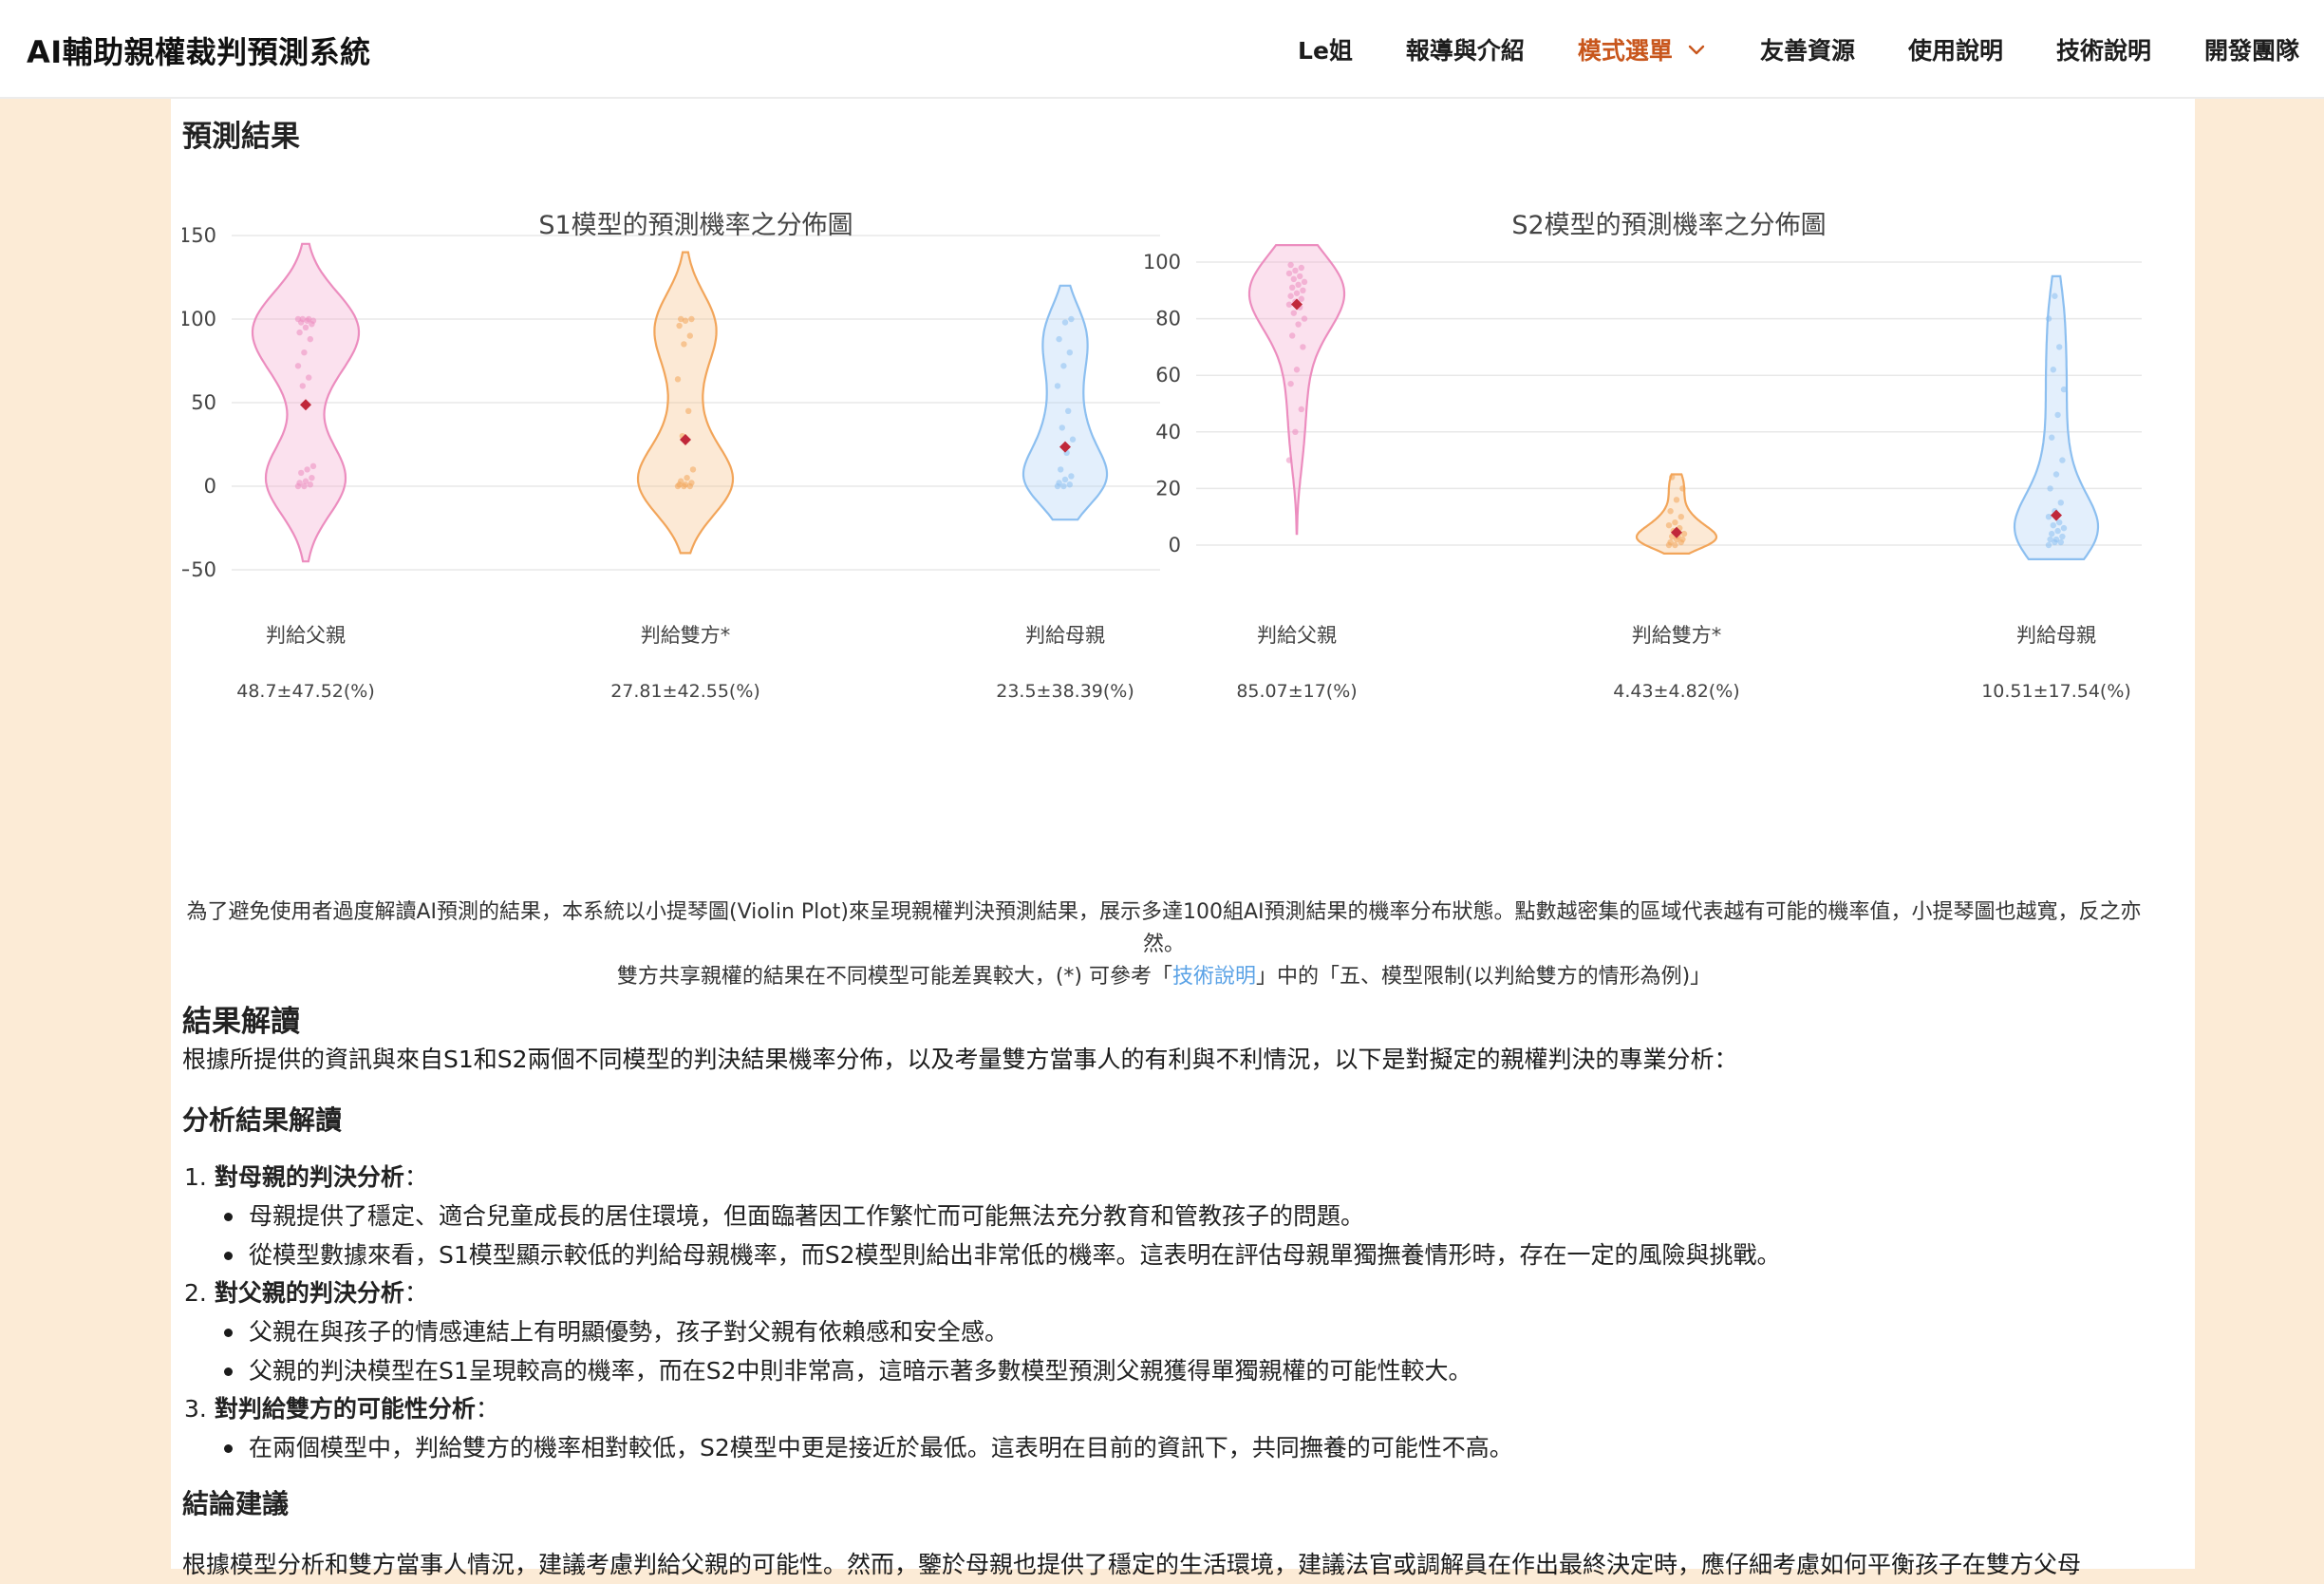 The height and width of the screenshot is (1584, 2324). Describe the element at coordinates (2103, 51) in the screenshot. I see `nav-item-tech: 技術說明` at that location.